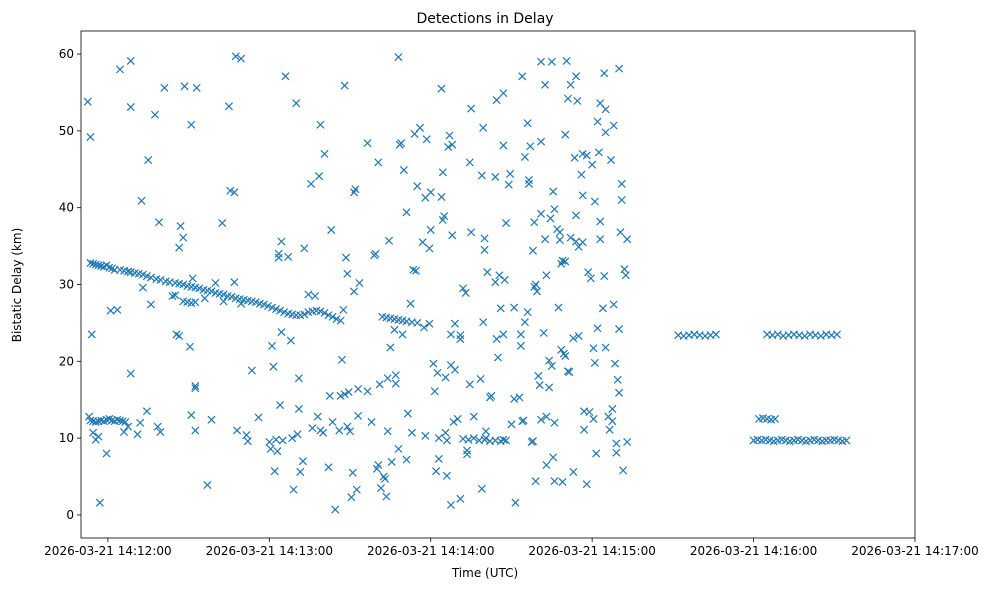  Describe the element at coordinates (17, 285) in the screenshot. I see `y-axis-label: Bistatic Delay (km)` at that location.